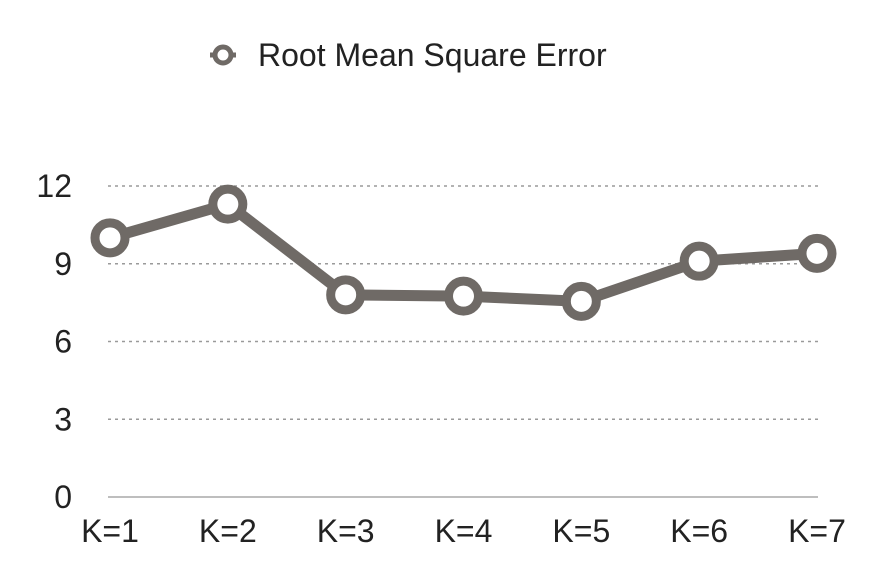 Image resolution: width=872 pixels, height=572 pixels. Describe the element at coordinates (581, 531) in the screenshot. I see `x-tick-label: K=5` at that location.